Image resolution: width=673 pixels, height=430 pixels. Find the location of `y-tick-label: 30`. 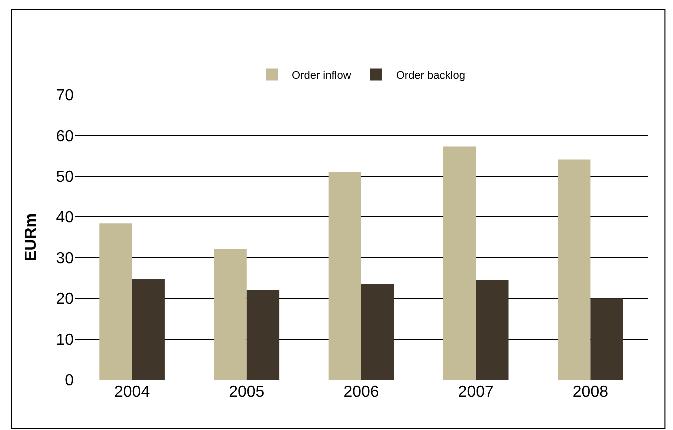

y-tick-label: 30 is located at coordinates (65, 259).